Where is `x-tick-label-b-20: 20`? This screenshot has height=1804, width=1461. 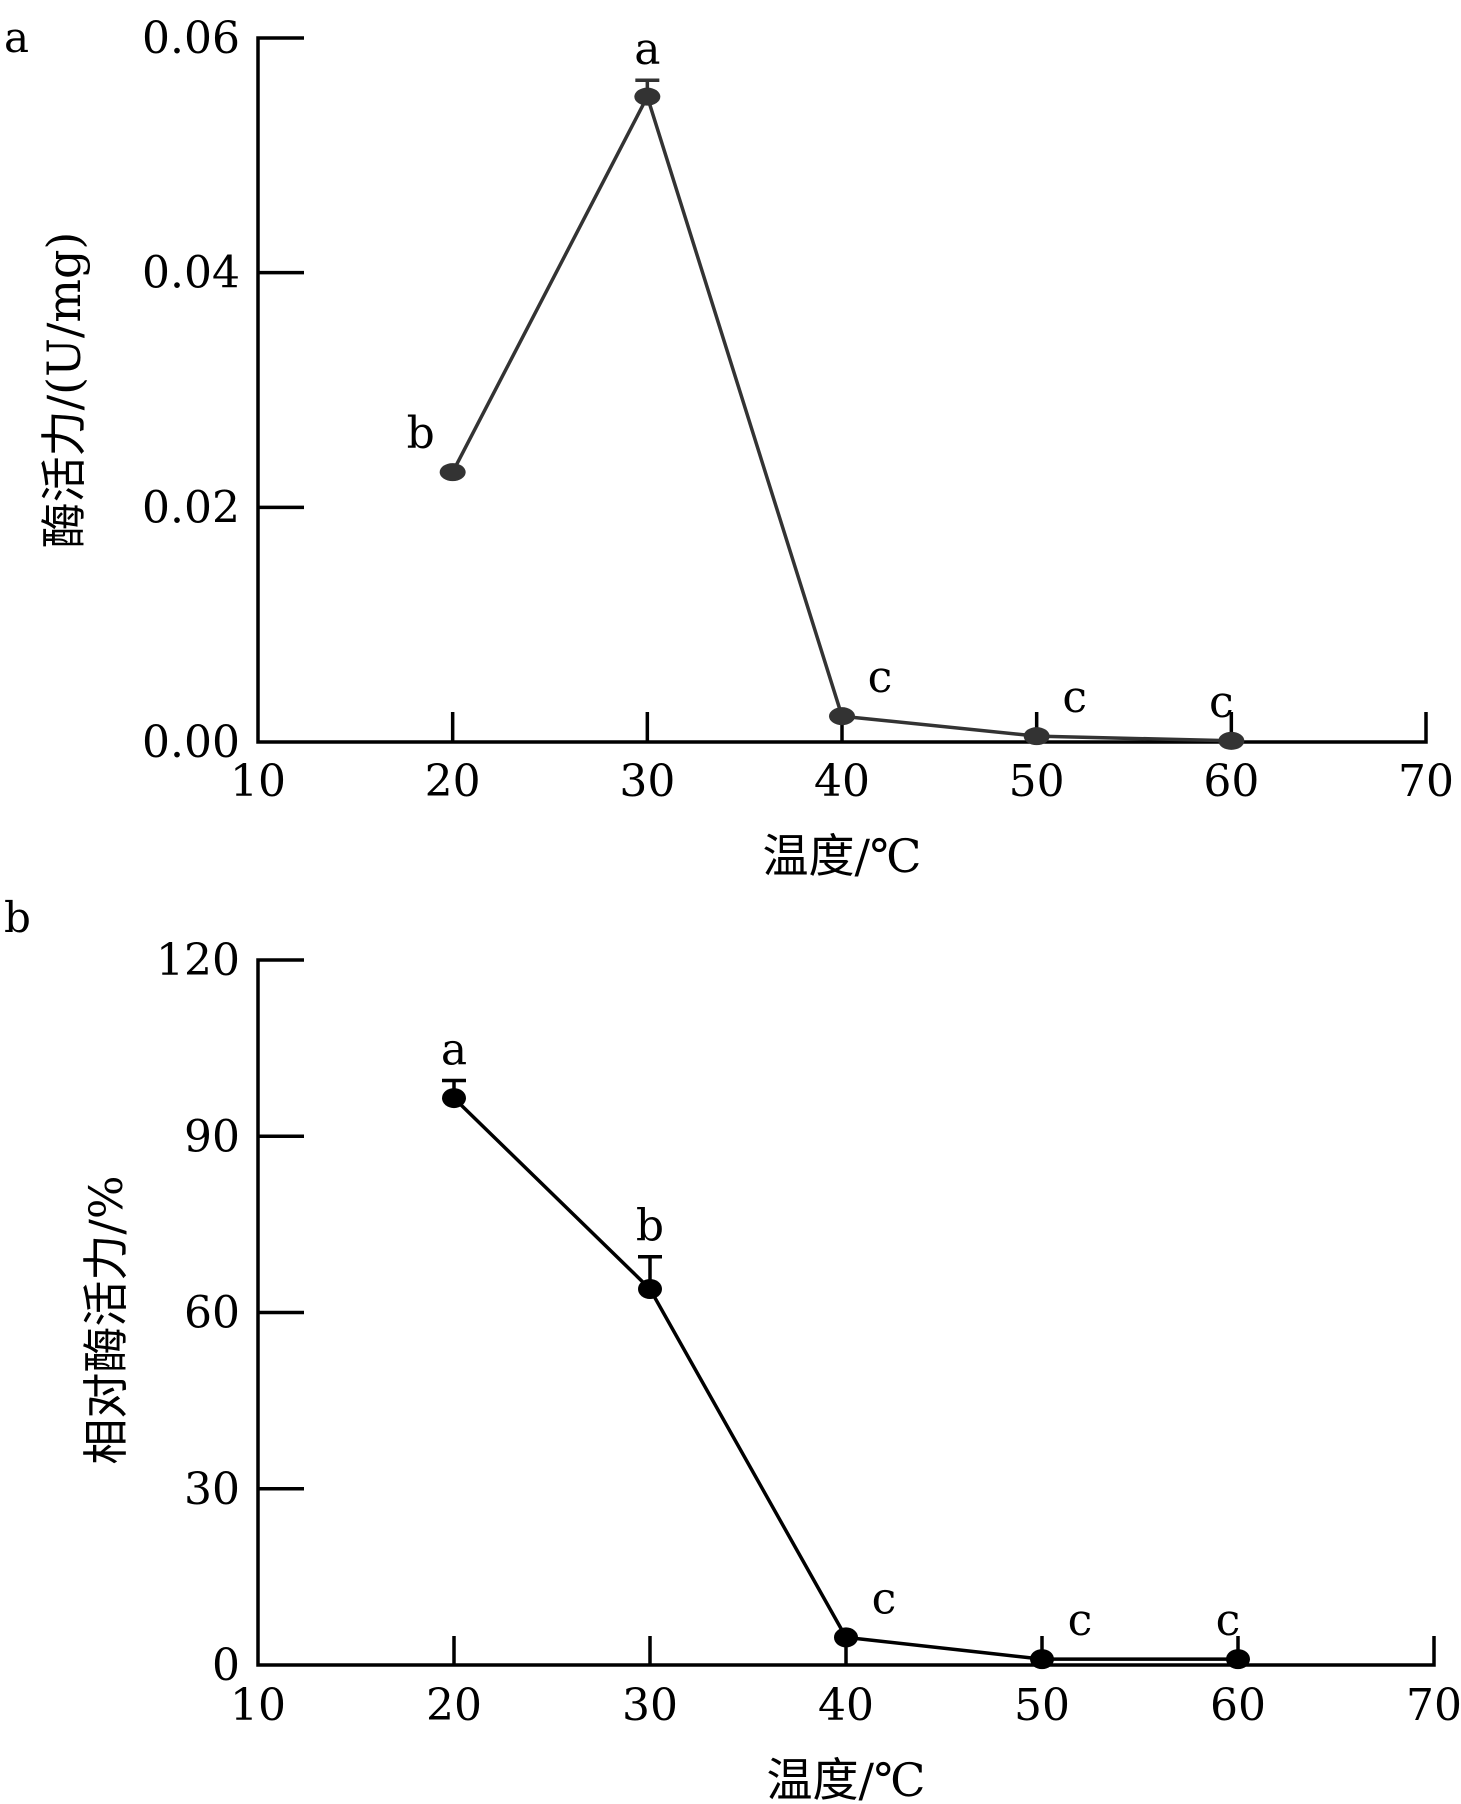
x-tick-label-b-20: 20 is located at coordinates (454, 1705).